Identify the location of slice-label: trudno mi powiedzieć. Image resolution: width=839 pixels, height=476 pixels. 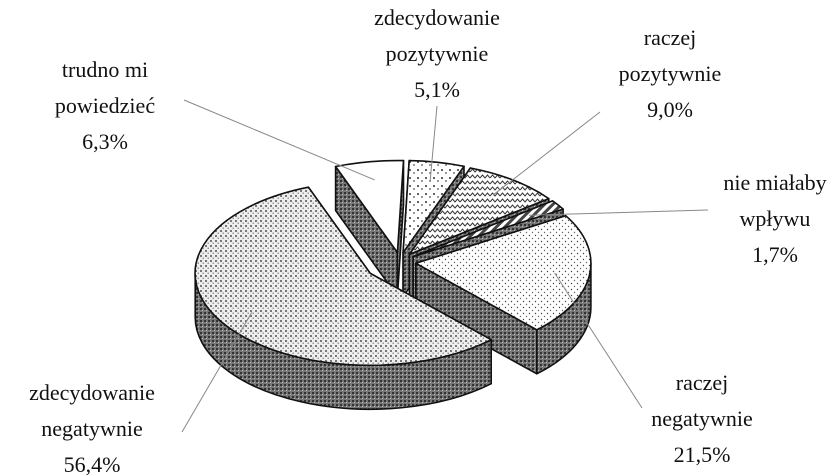
(105, 87).